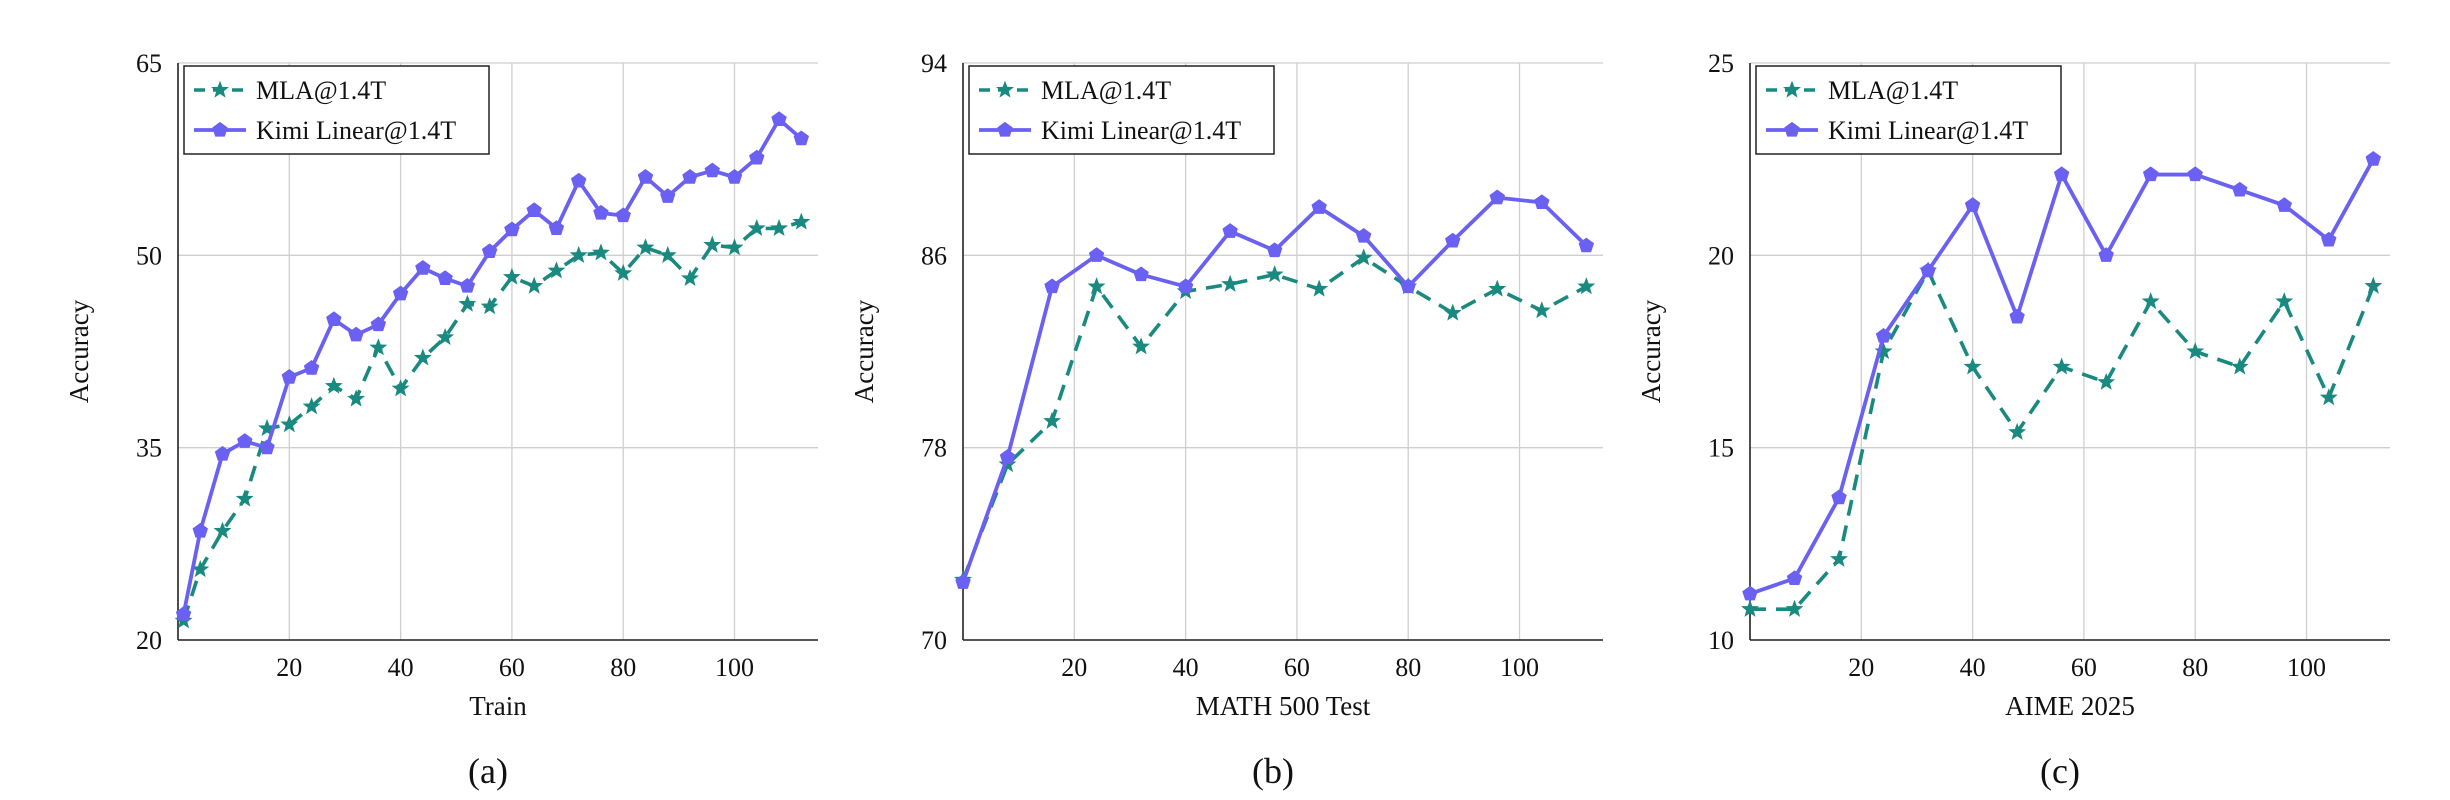 The image size is (2450, 800). Describe the element at coordinates (2062, 377) in the screenshot. I see `series-line-kimi-linear` at that location.